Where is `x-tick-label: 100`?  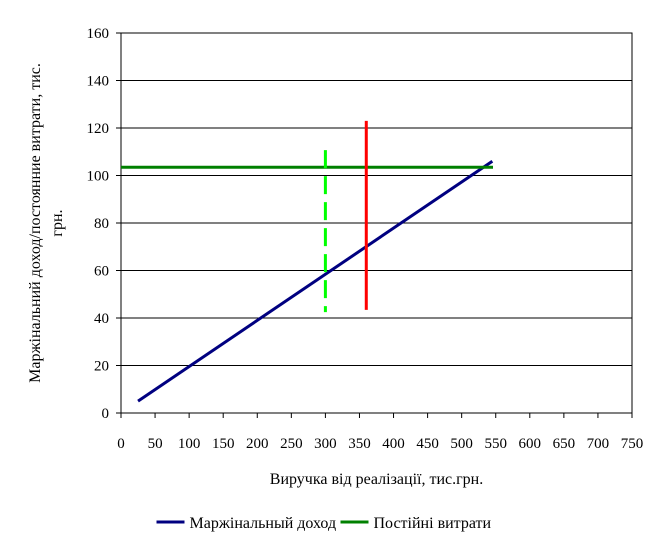 x-tick-label: 100 is located at coordinates (189, 444).